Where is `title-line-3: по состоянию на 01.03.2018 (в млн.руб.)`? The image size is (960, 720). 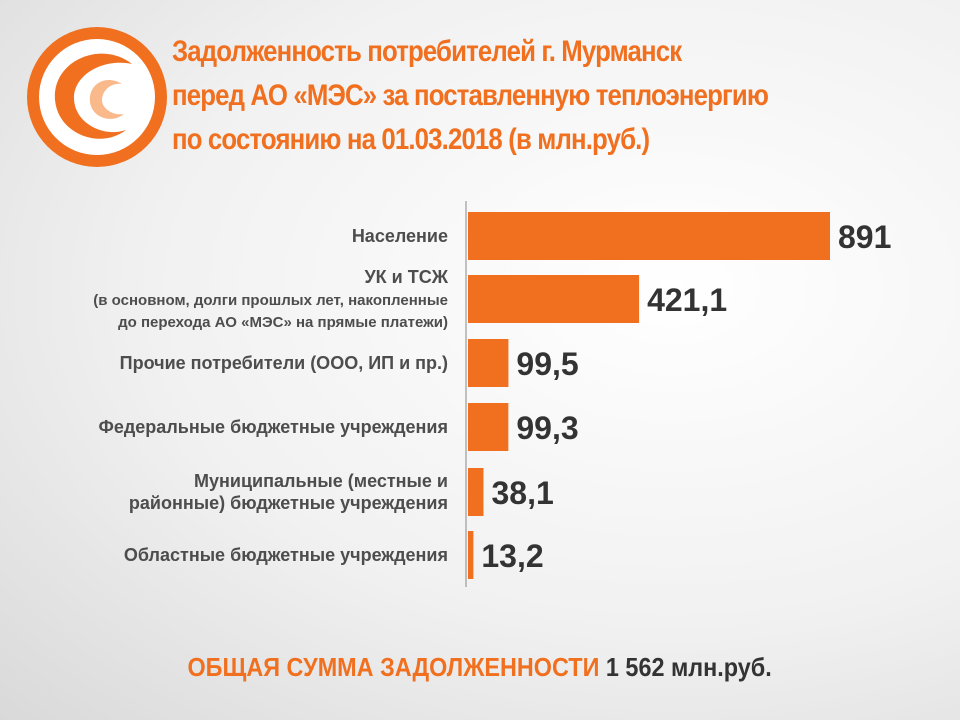
title-line-3: по состоянию на 01.03.2018 (в млн.руб.) is located at coordinates (411, 139).